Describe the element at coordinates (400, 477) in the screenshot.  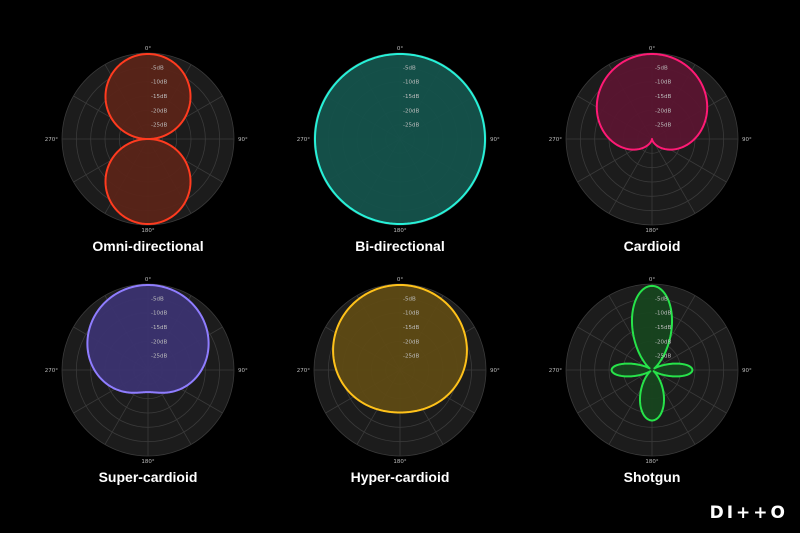
I see `chart-title: Hyper-cardioid` at that location.